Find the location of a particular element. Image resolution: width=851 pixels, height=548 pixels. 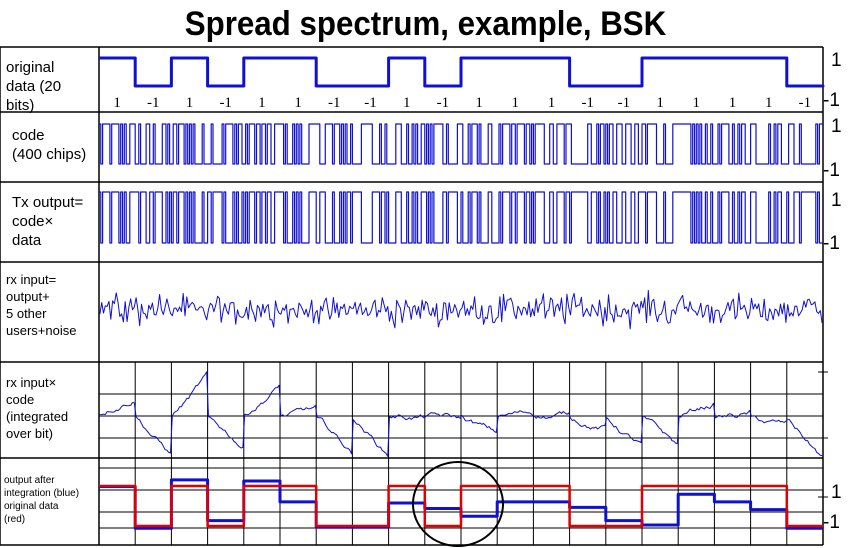

output-row-label: output after is located at coordinates (29, 480).